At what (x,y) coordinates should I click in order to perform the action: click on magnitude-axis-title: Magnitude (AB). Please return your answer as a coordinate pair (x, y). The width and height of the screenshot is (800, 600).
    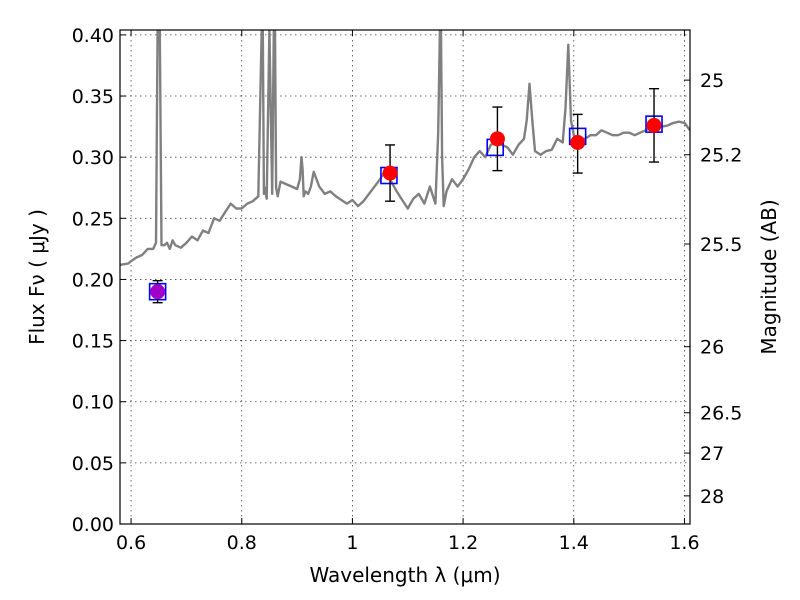
    Looking at the image, I should click on (769, 276).